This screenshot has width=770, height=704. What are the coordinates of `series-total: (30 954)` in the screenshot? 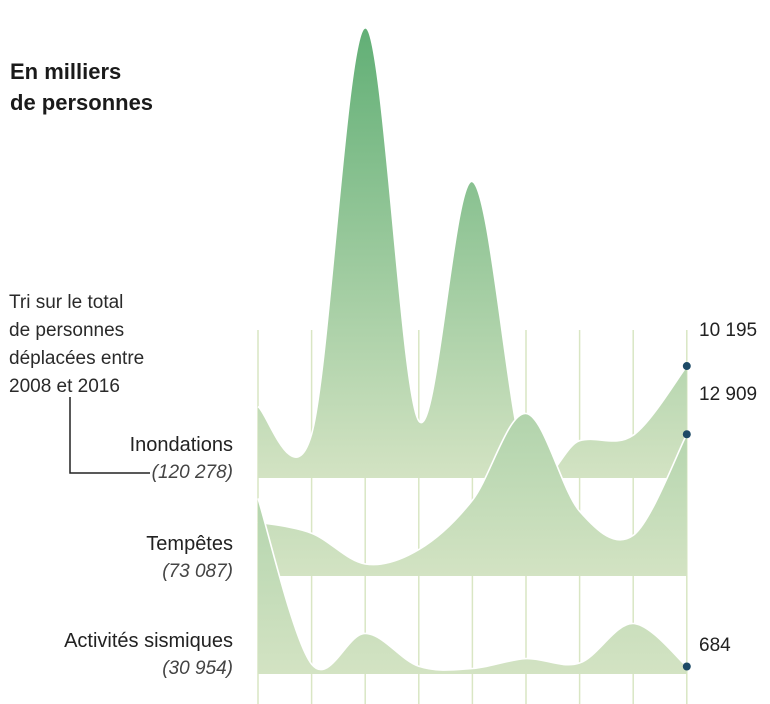 It's located at (197, 668).